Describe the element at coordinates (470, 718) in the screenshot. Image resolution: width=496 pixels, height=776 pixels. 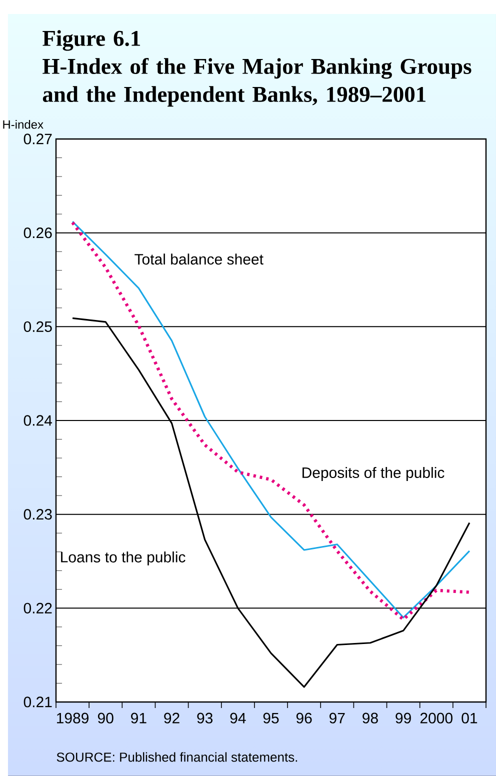
I see `x-tick-label: 01` at that location.